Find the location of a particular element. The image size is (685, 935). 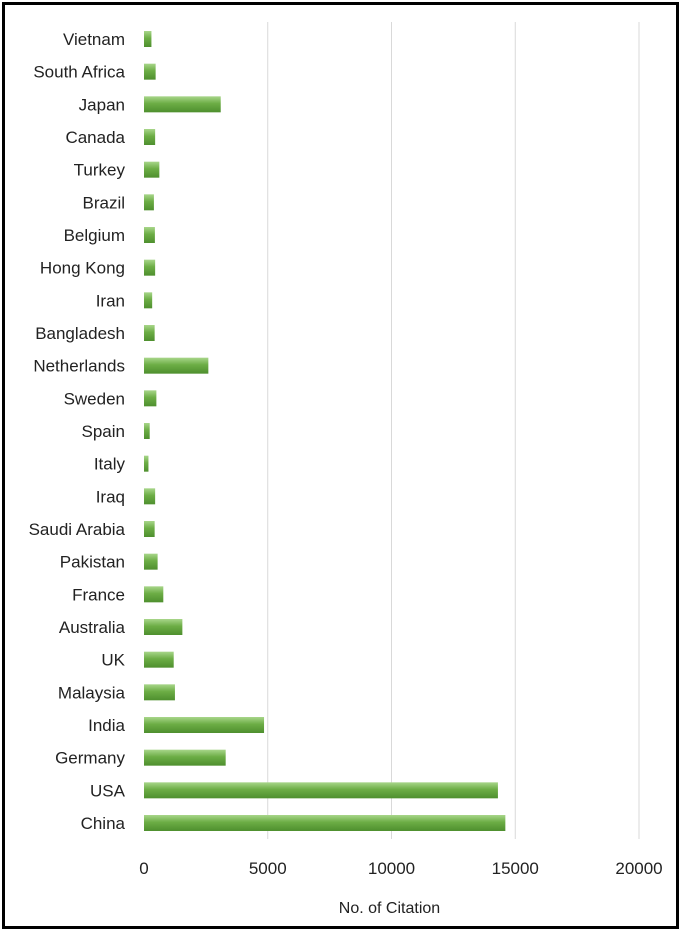

bar-uk is located at coordinates (159, 659).